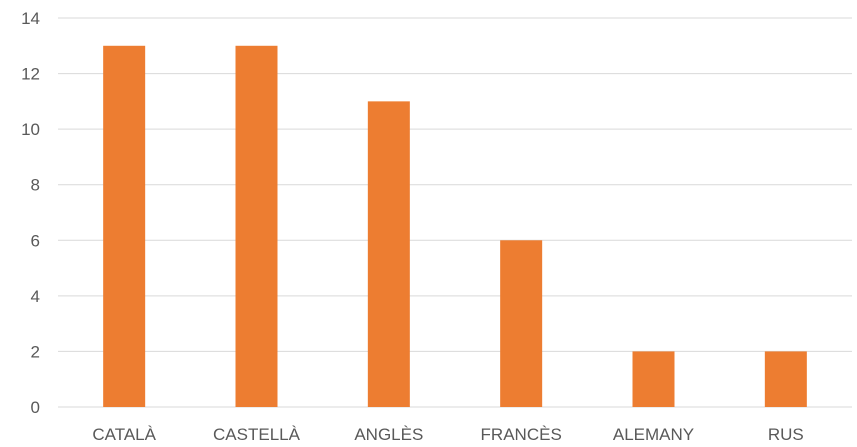  Describe the element at coordinates (521, 434) in the screenshot. I see `x-tick-label: FRANCÈS` at that location.